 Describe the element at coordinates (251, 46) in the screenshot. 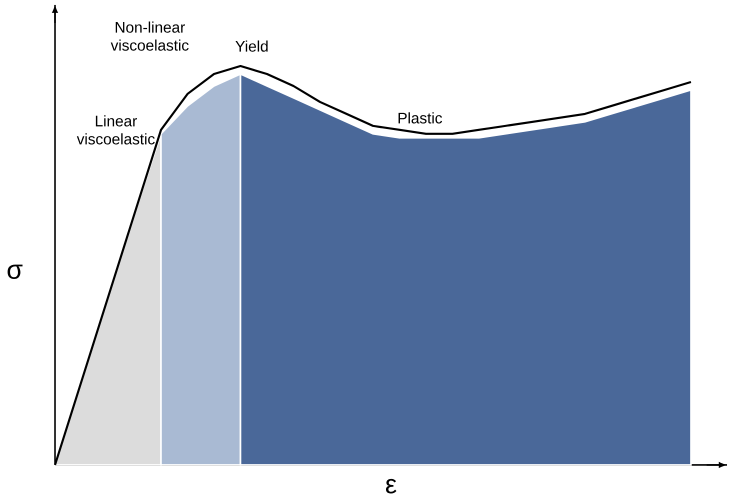

I see `text: Yield` at that location.